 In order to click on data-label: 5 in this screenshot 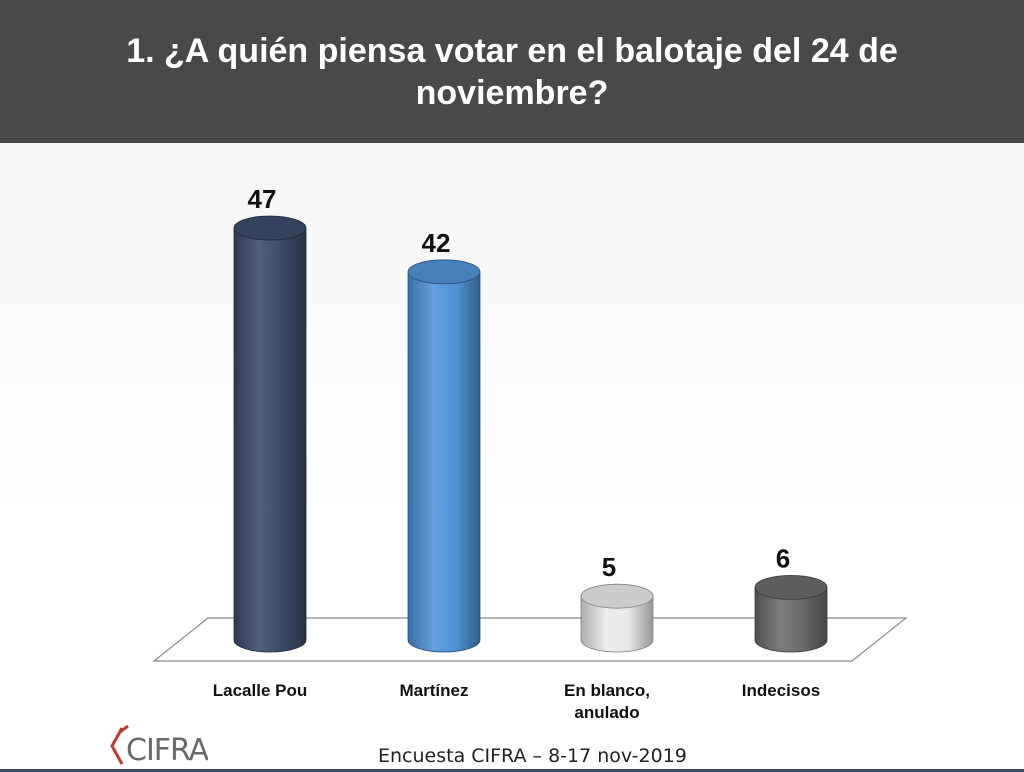, I will do `click(609, 567)`.